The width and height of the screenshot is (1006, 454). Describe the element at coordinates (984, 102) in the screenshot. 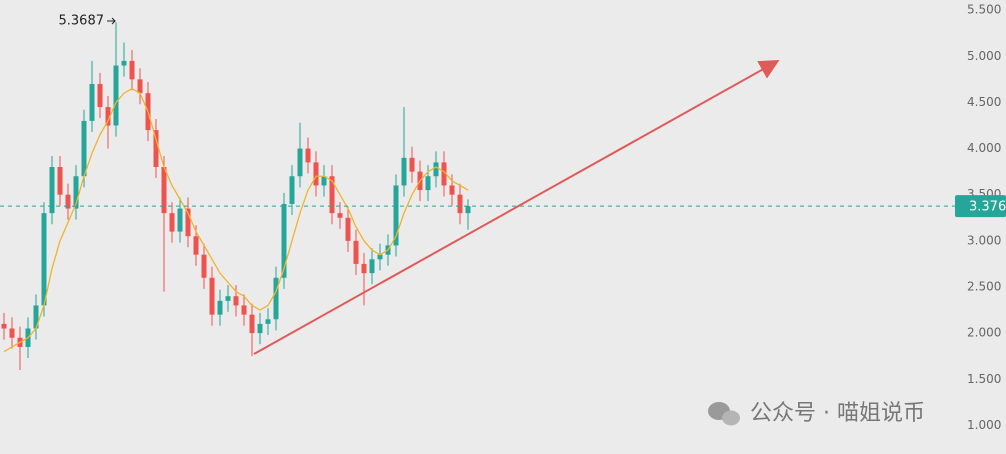

I see `y-tick-label: 4.500` at that location.